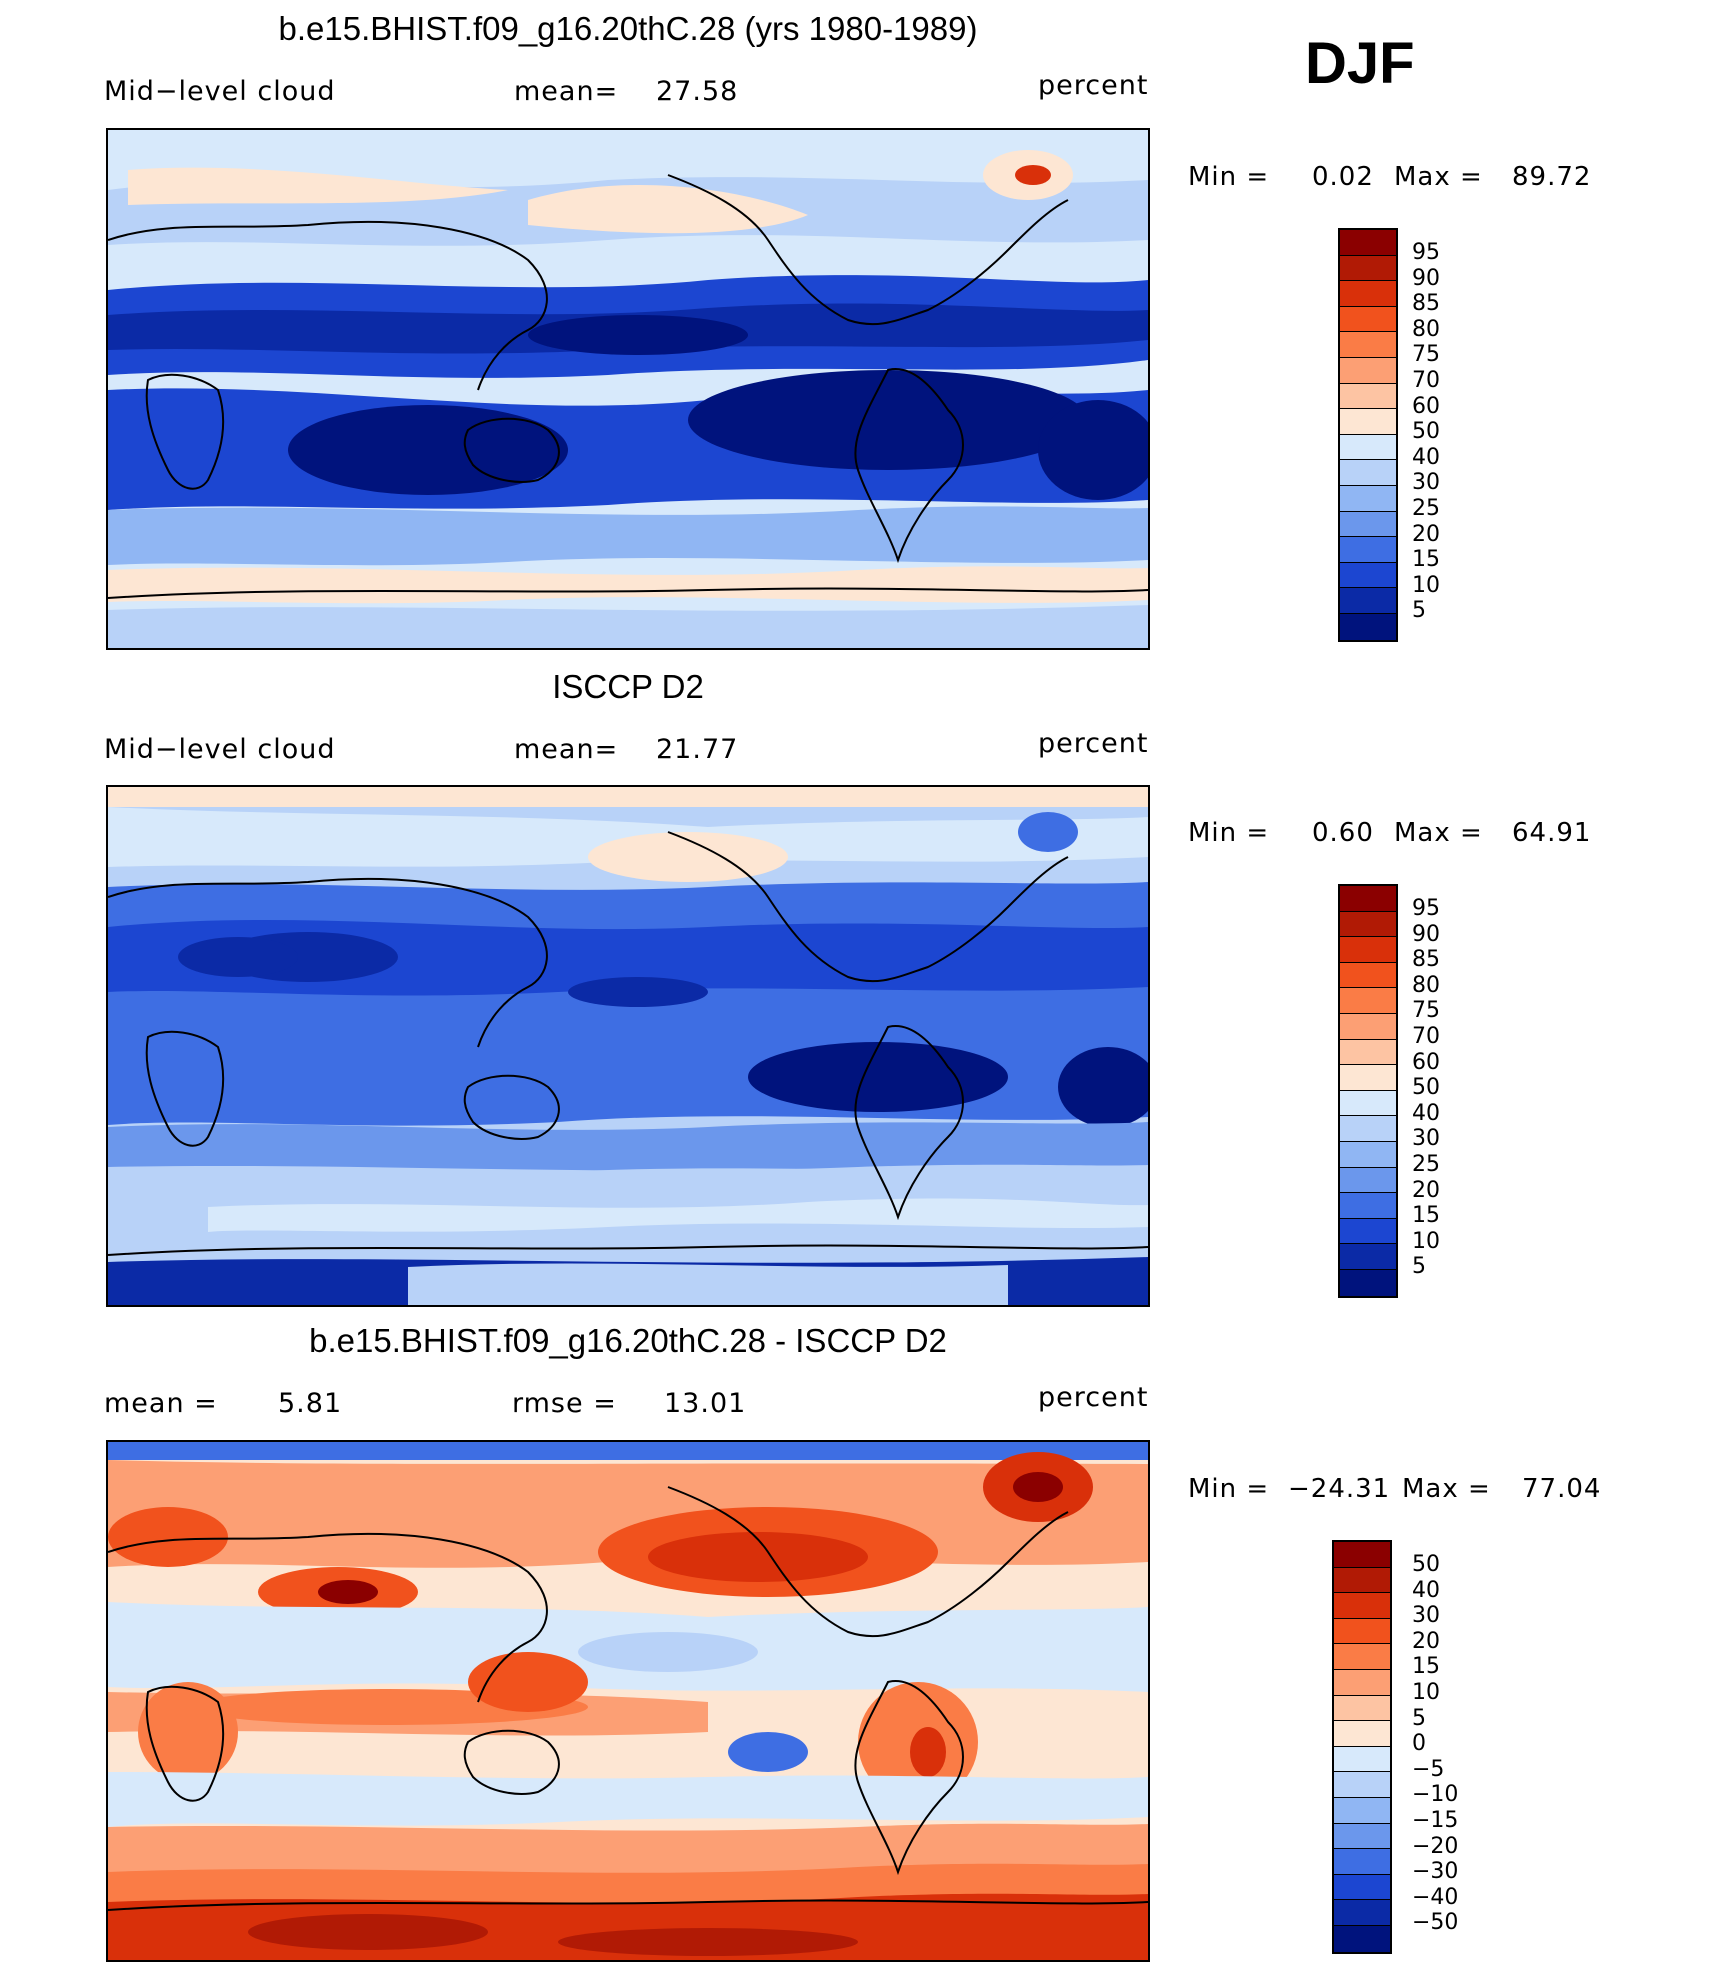  I want to click on panel-2-mean-label: mean=, so click(566, 749).